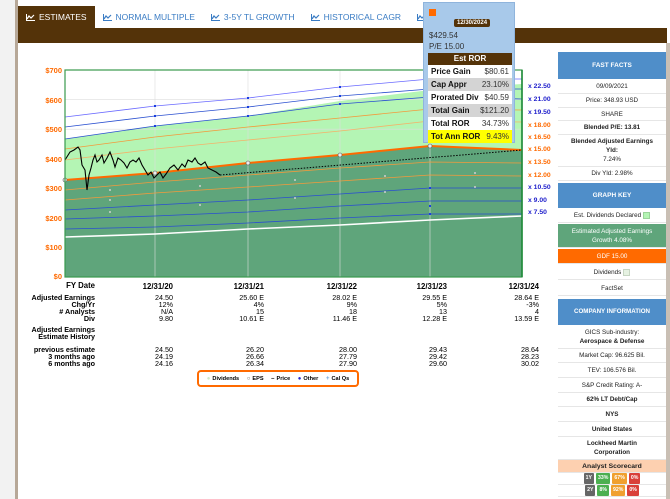 The width and height of the screenshot is (670, 499). What do you see at coordinates (255, 356) in the screenshot?
I see `m3-value: 26.66` at bounding box center [255, 356].